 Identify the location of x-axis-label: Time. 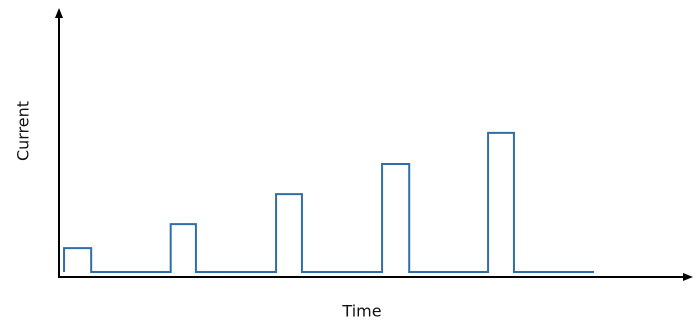
(361, 311).